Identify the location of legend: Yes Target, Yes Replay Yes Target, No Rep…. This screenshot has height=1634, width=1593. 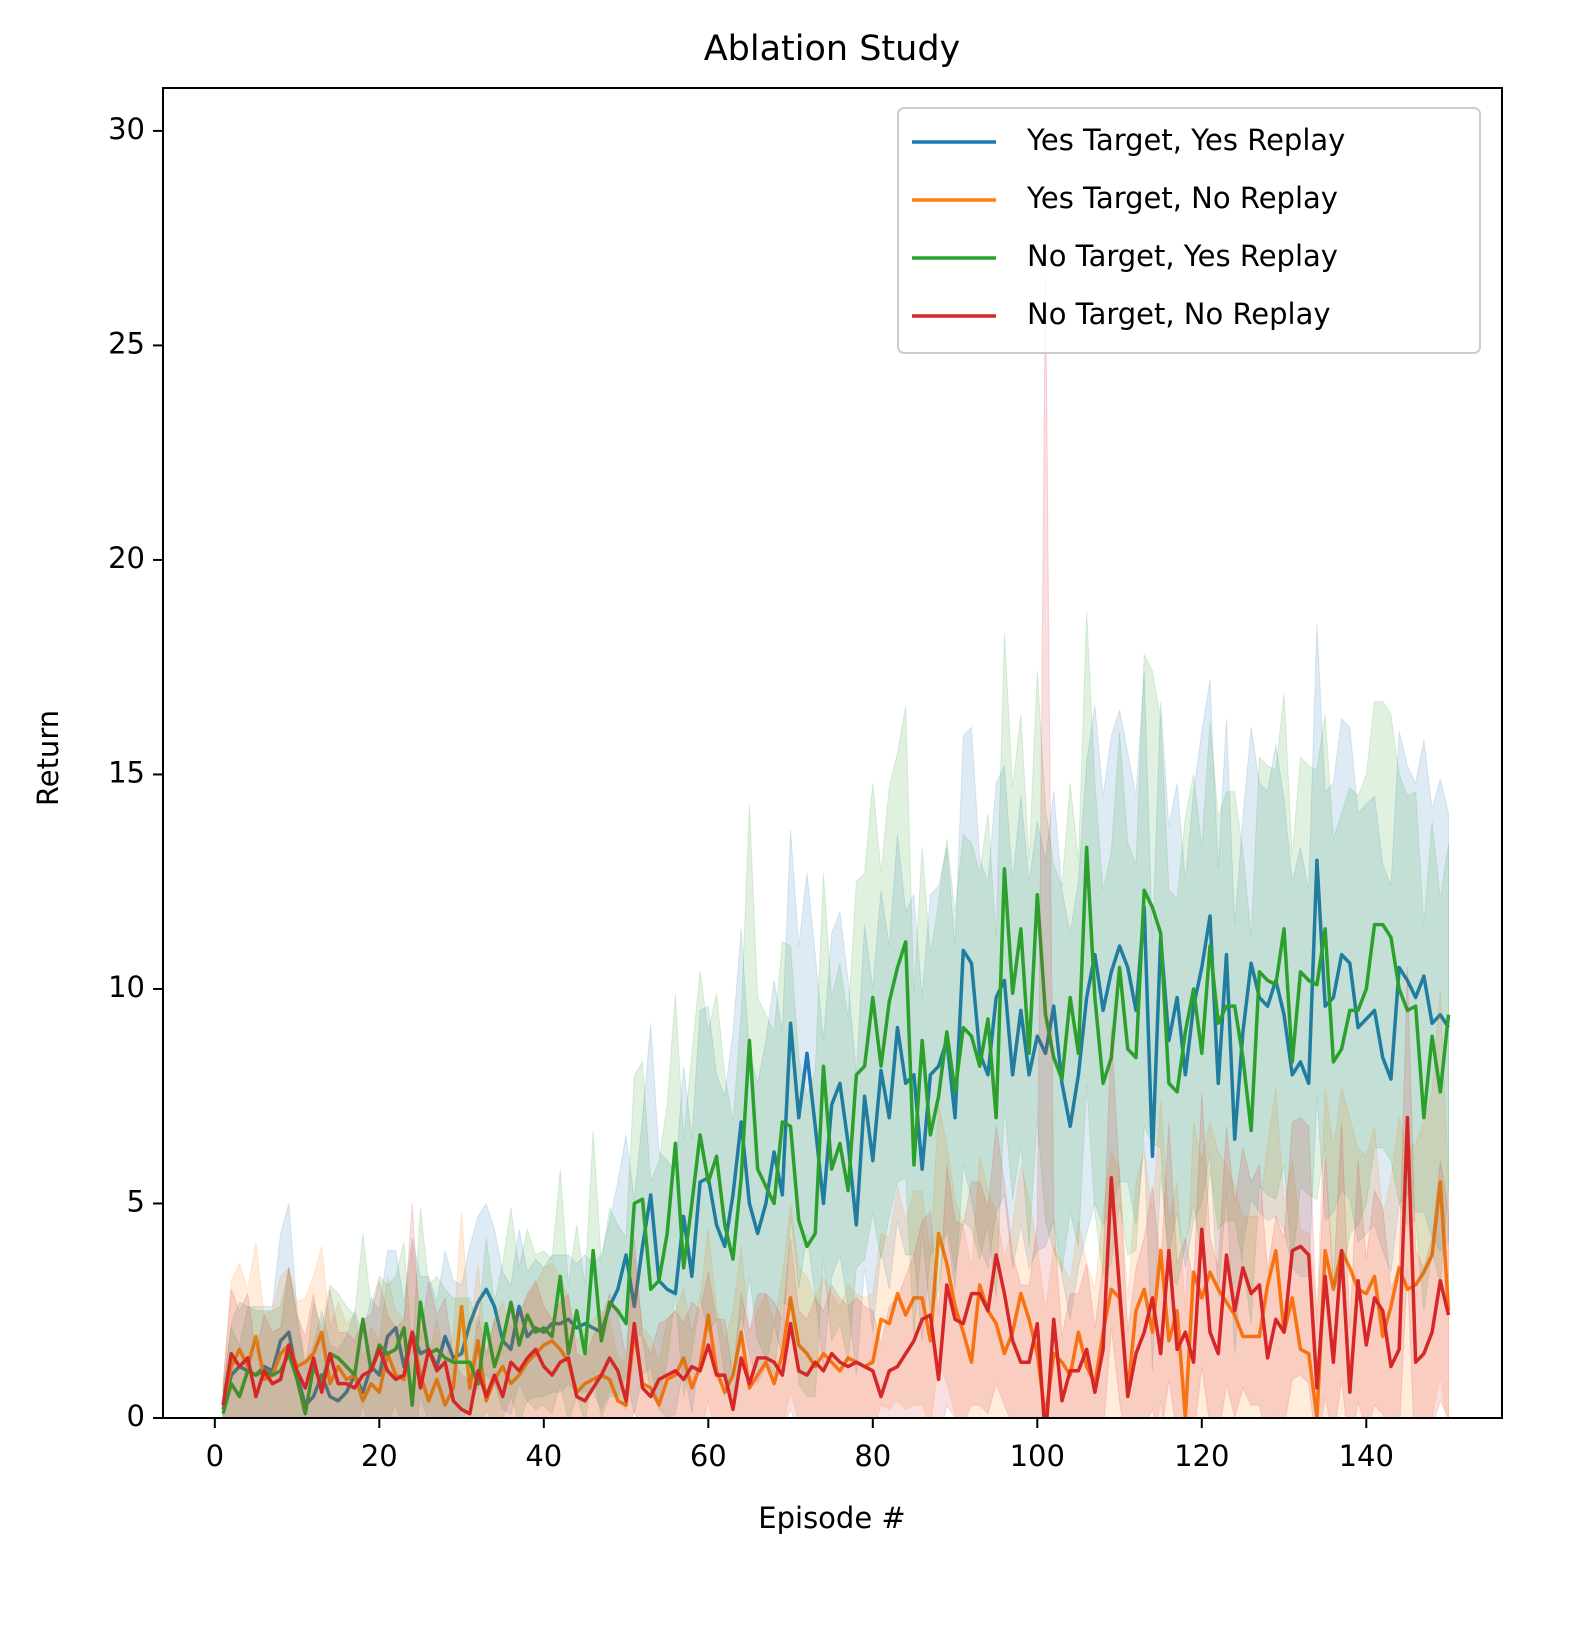
(1189, 230).